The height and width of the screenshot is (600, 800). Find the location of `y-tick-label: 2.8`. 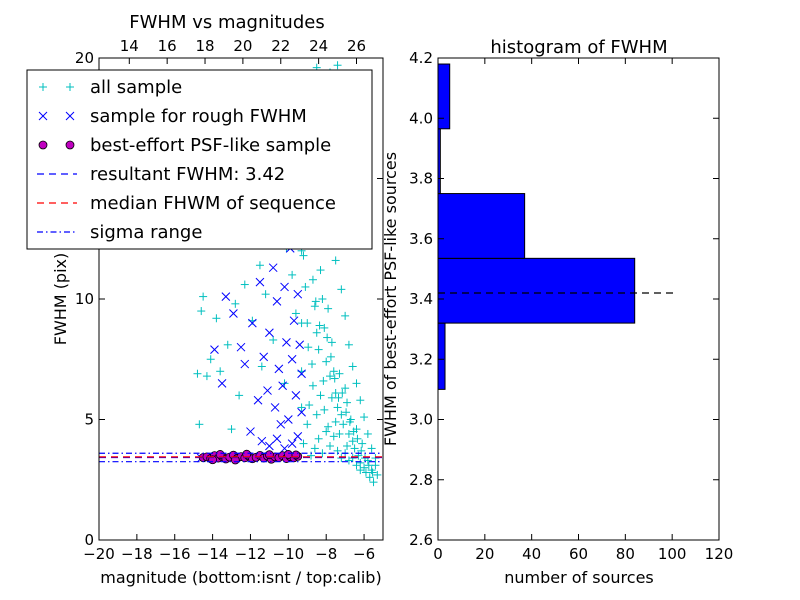

y-tick-label: 2.8 is located at coordinates (421, 480).